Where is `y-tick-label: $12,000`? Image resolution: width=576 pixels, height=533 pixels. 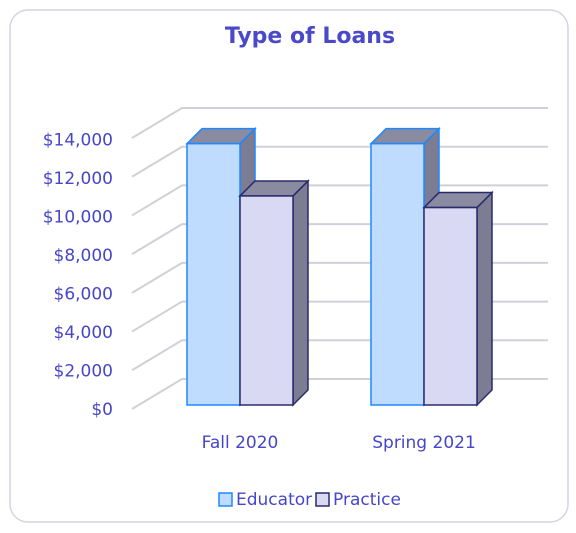 y-tick-label: $12,000 is located at coordinates (78, 179).